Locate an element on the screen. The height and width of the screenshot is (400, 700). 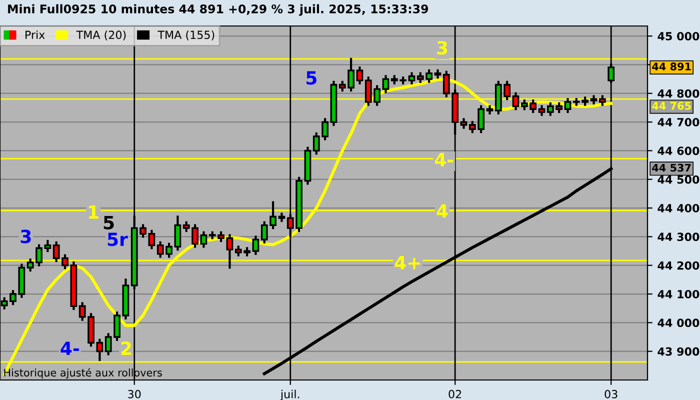
annotation: 4+ is located at coordinates (407, 263).